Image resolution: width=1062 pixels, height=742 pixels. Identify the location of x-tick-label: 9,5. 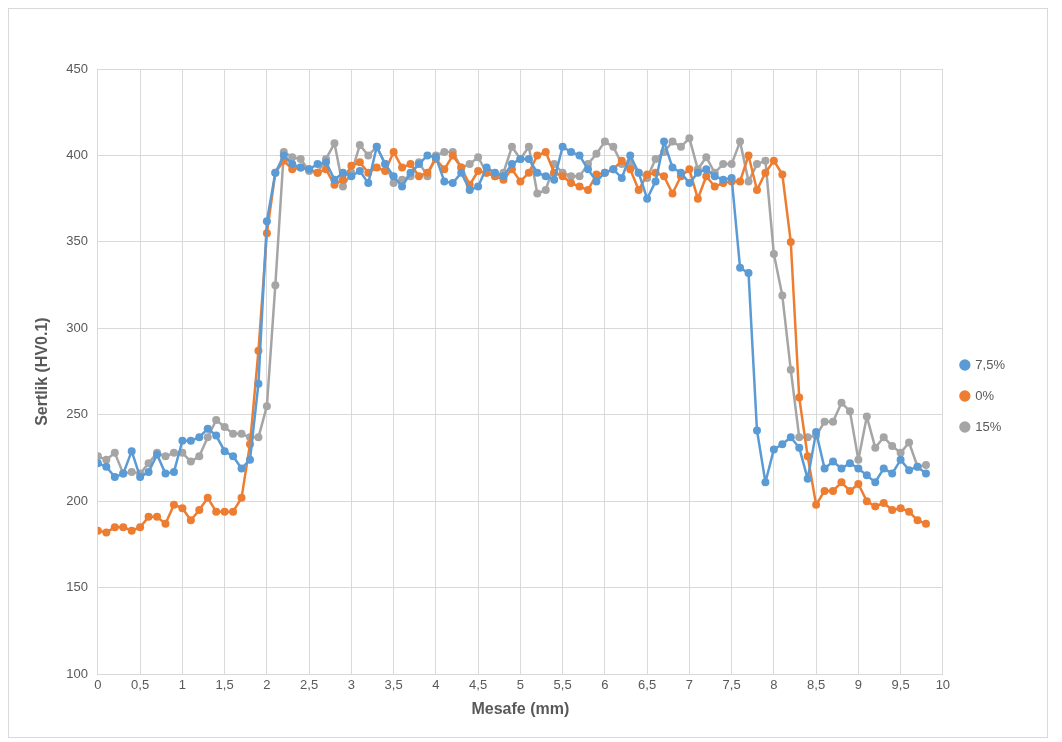
(900, 684).